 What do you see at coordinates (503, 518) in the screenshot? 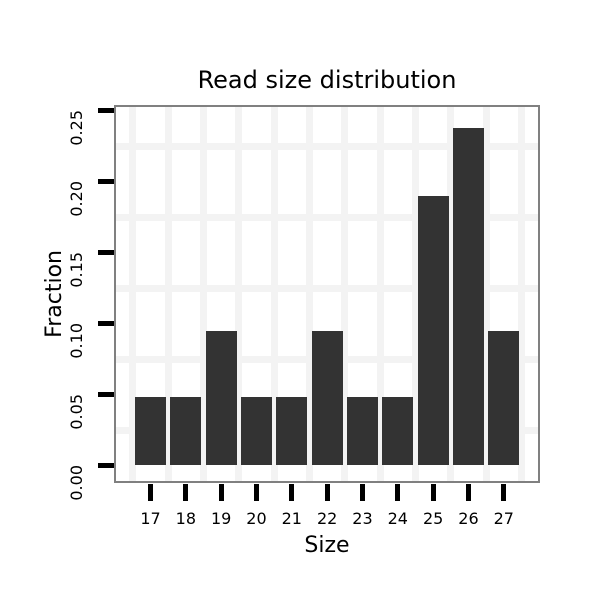
I see `x-tick-label: 27` at bounding box center [503, 518].